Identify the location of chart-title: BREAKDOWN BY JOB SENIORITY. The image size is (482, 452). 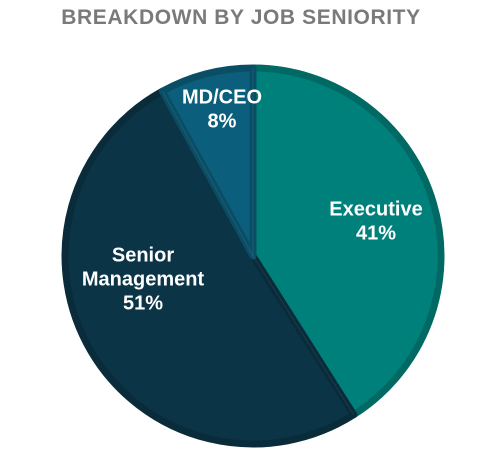
(241, 17).